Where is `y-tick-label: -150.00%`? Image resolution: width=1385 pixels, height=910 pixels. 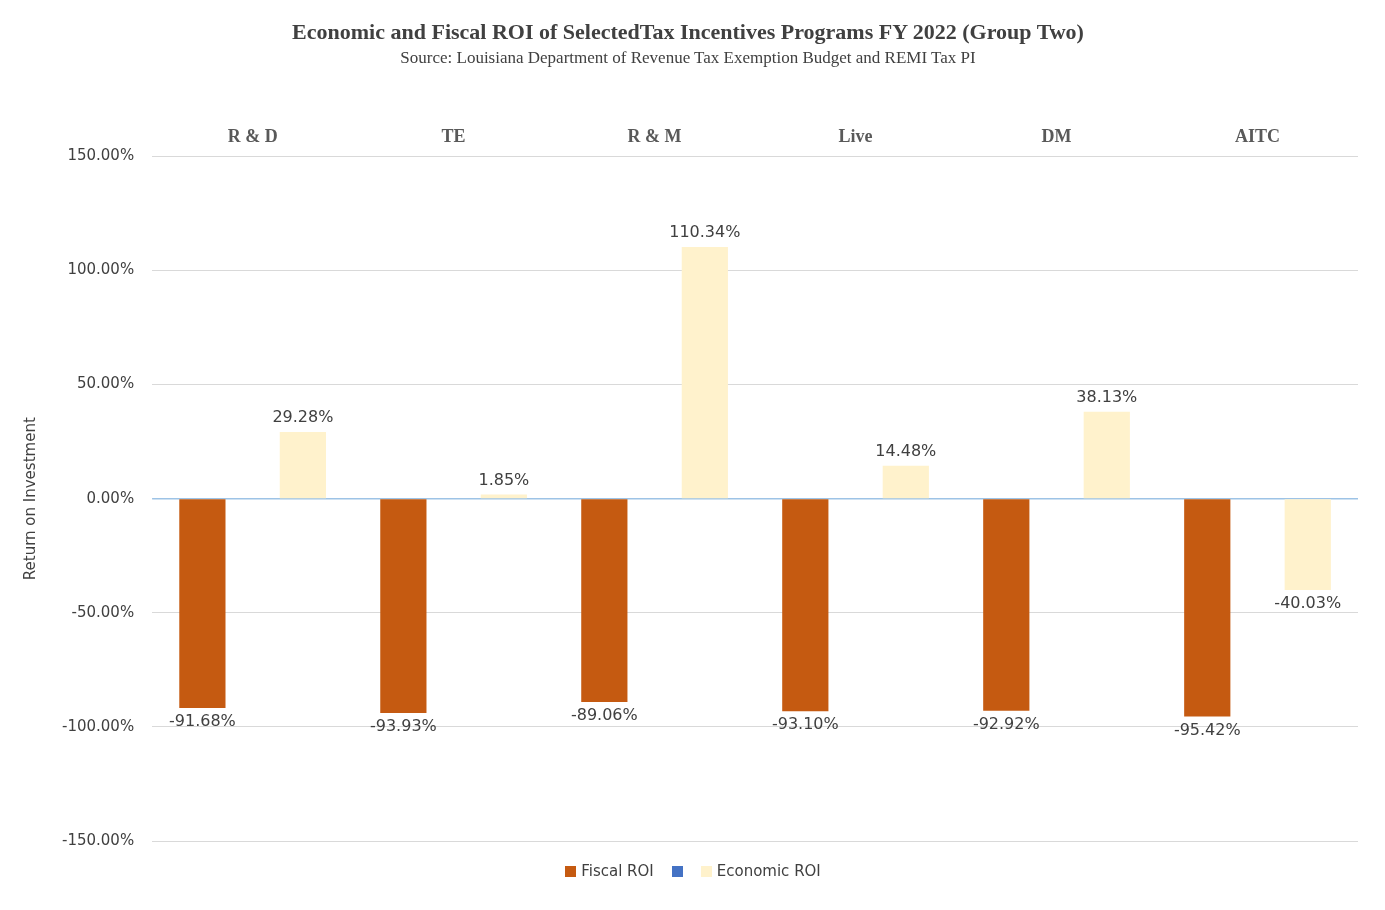 y-tick-label: -150.00% is located at coordinates (98, 839).